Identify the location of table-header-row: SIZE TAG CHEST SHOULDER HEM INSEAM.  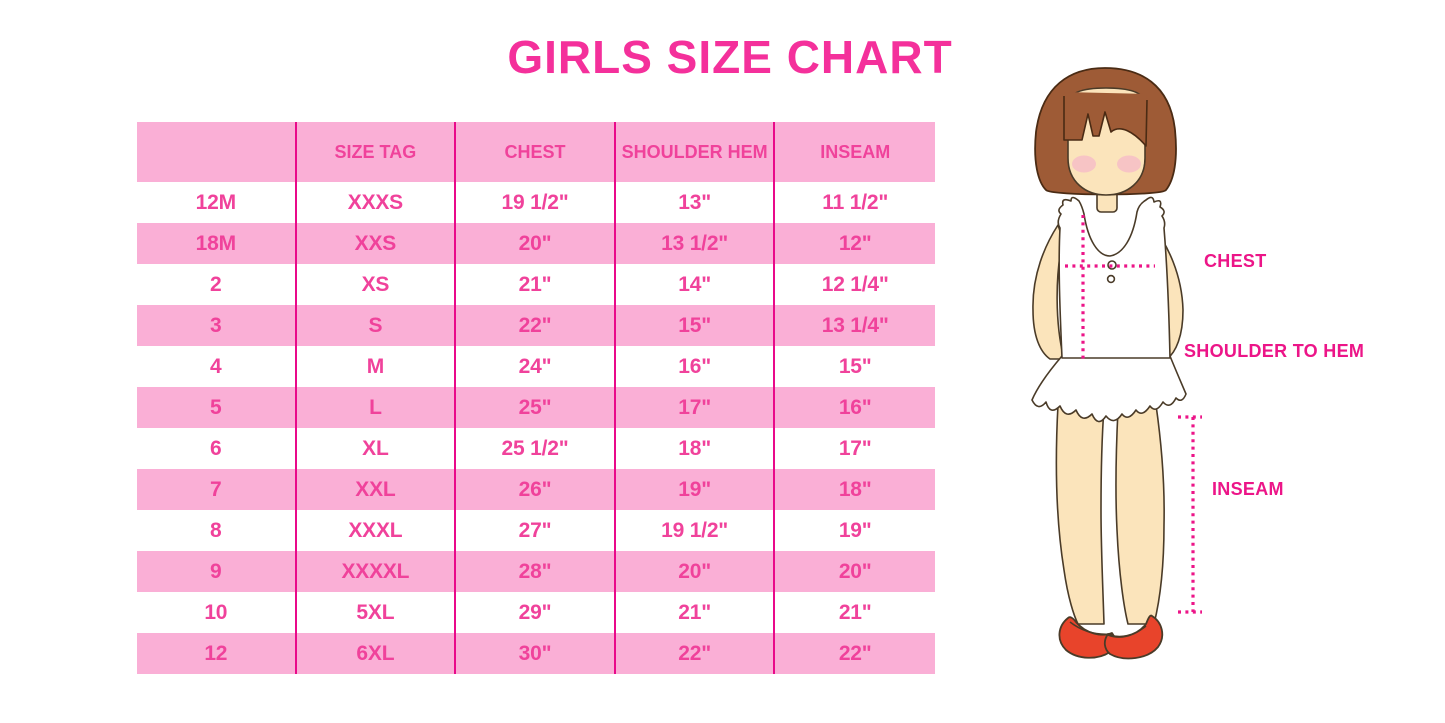
(536, 152).